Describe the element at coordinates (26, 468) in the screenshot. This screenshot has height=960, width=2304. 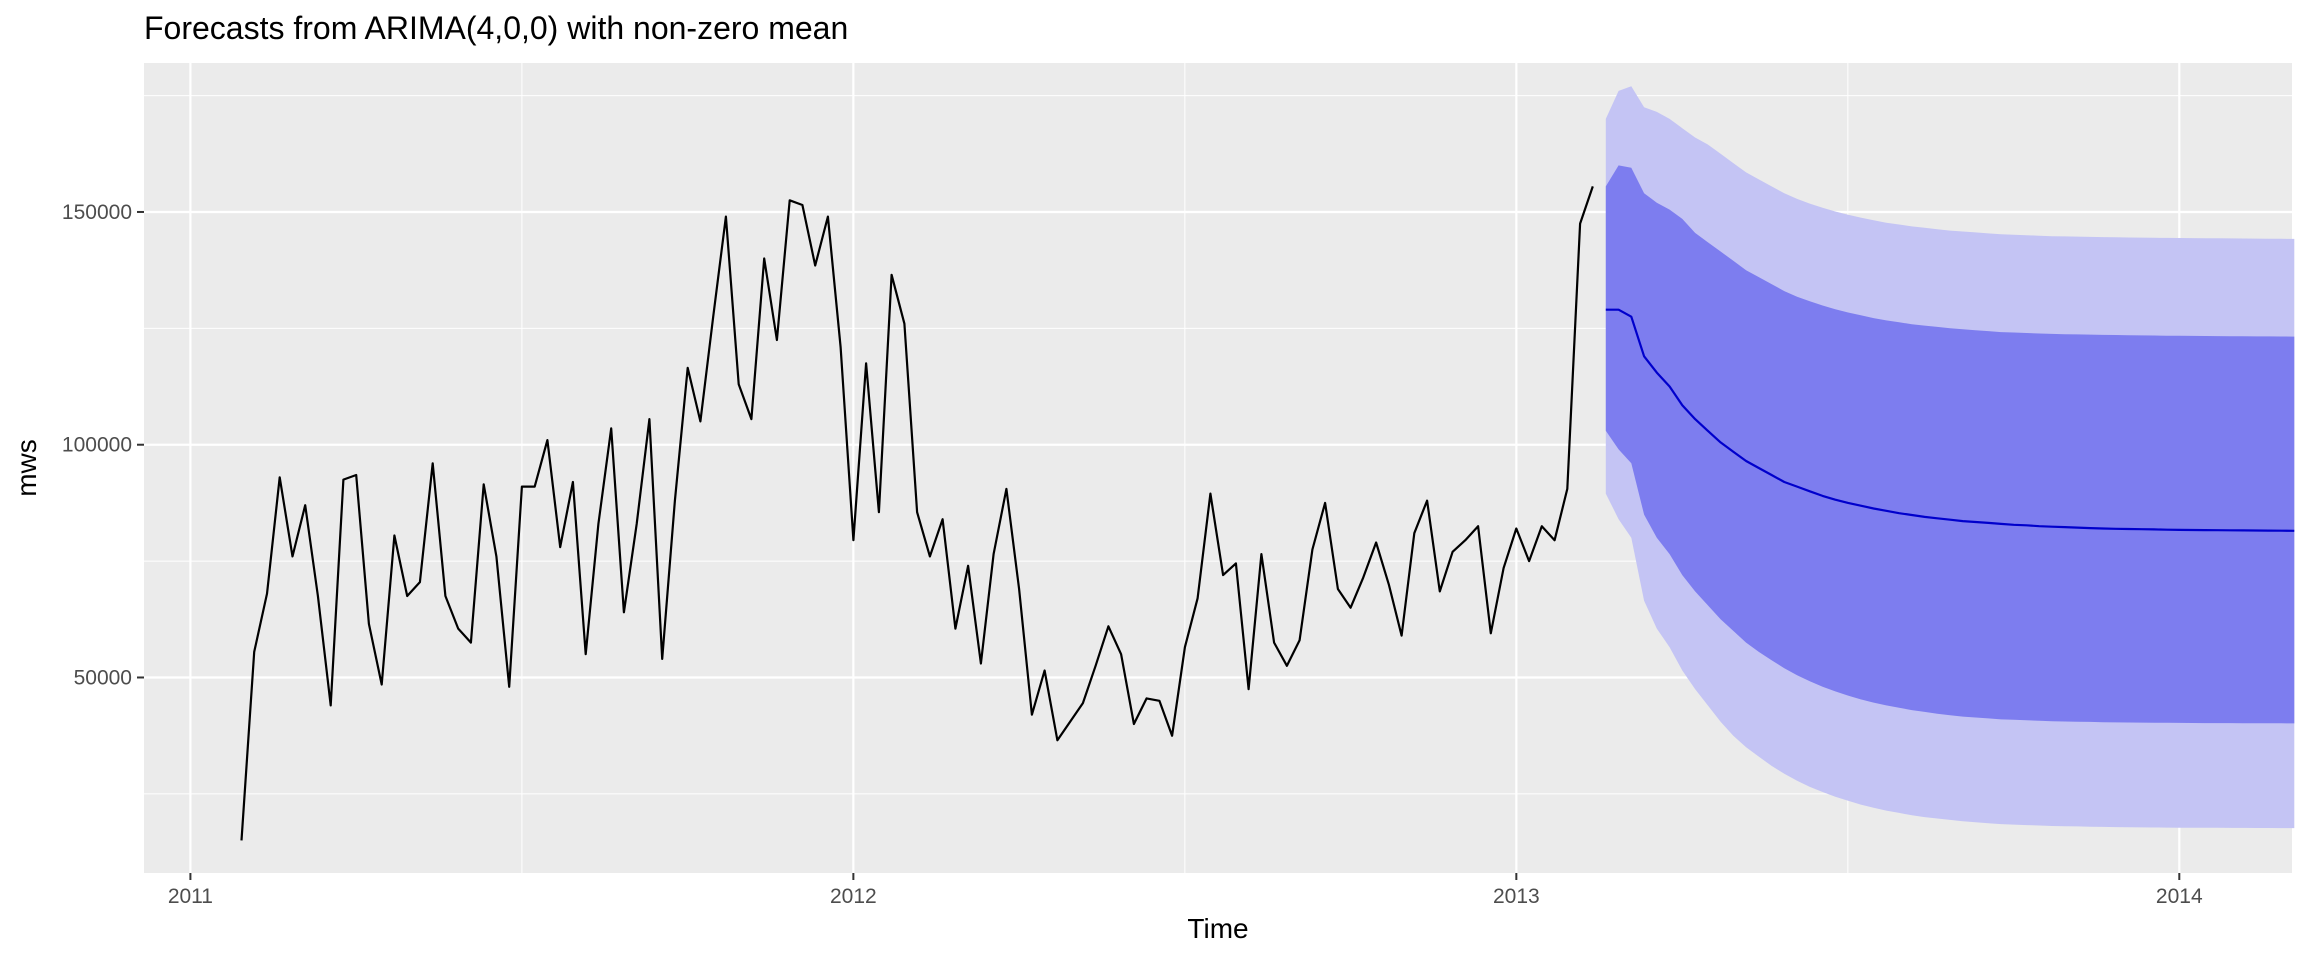
I see `y-axis-title: mws` at that location.